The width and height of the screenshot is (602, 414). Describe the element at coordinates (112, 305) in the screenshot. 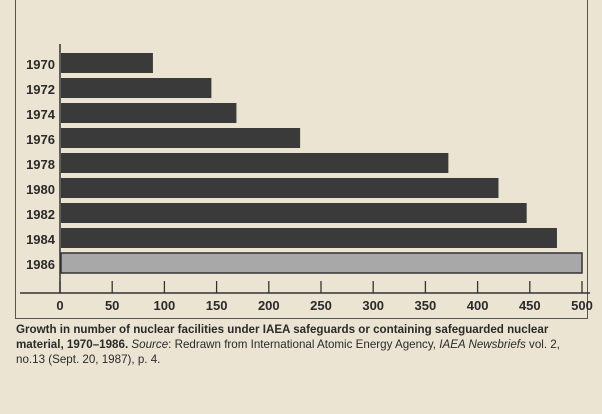

I see `x-tick-label-50: 50` at that location.